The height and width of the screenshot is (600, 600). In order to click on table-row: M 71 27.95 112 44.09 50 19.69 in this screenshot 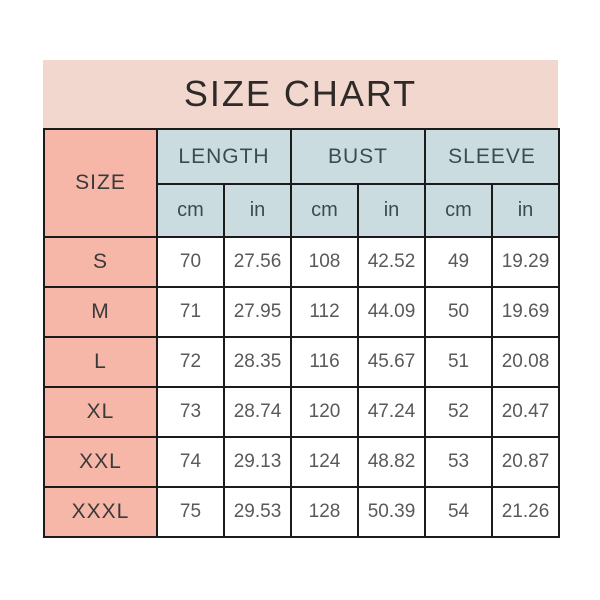, I will do `click(302, 312)`.